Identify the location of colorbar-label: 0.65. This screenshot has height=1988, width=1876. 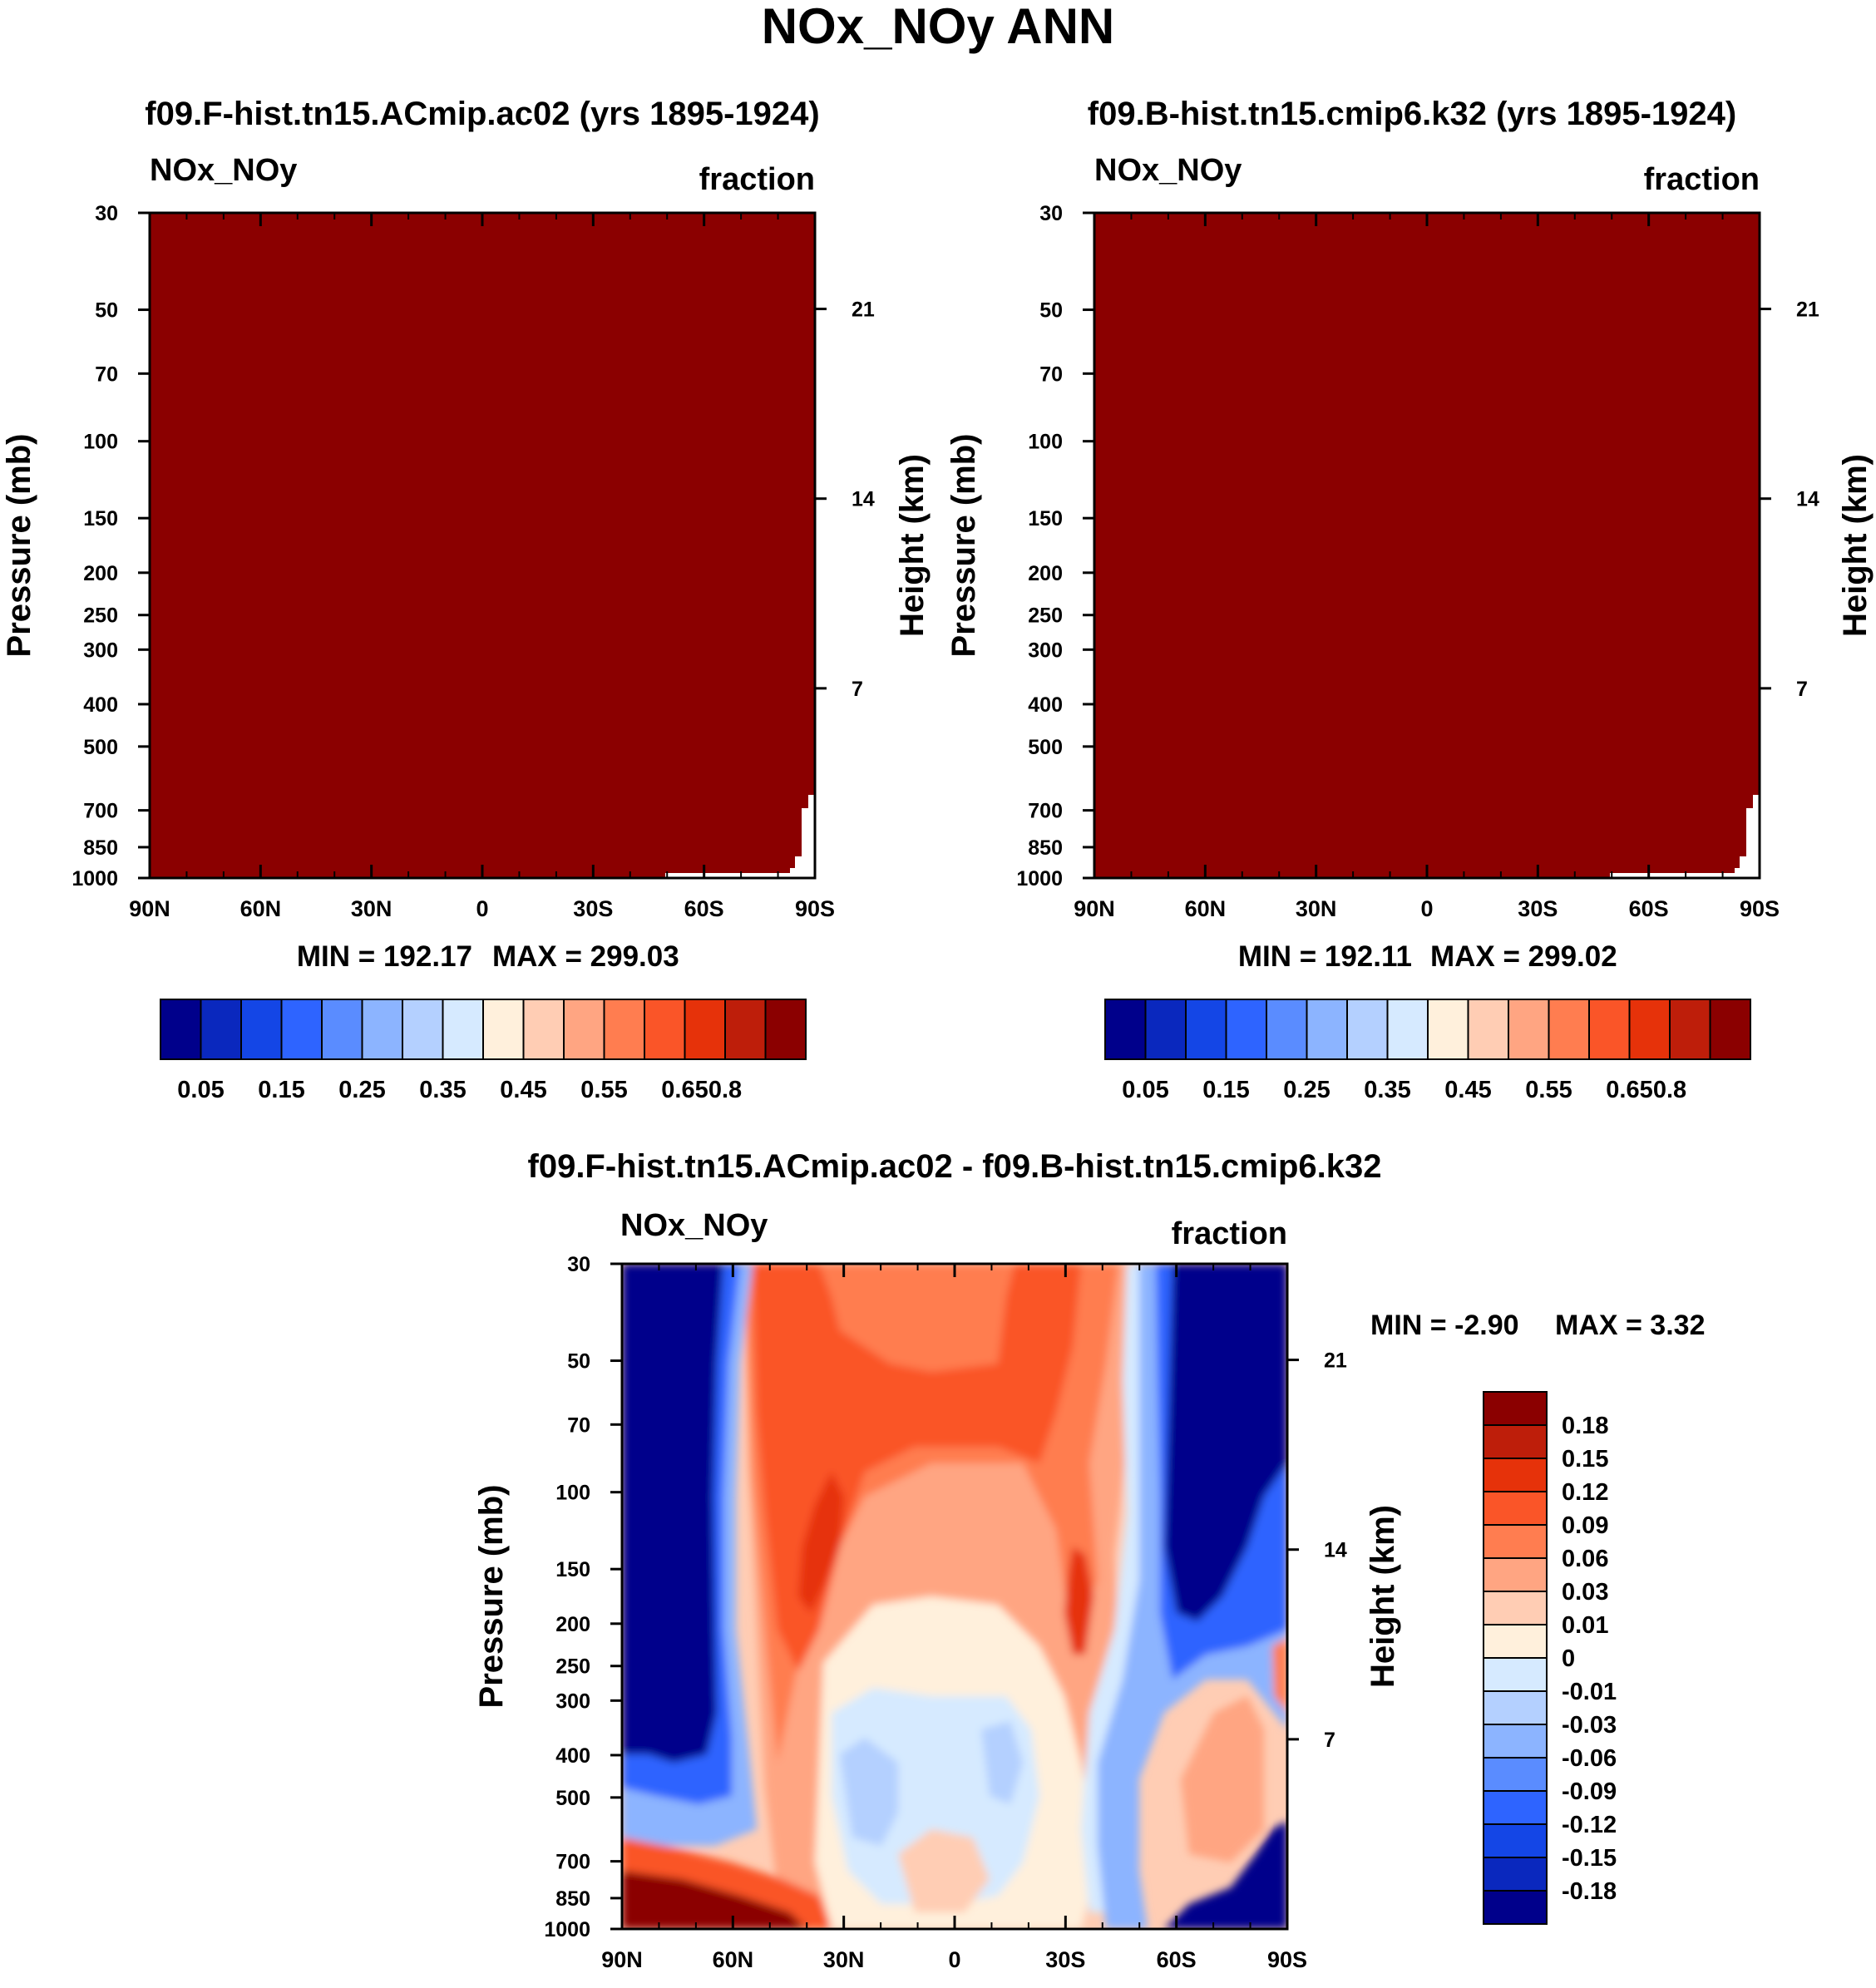
(684, 1090).